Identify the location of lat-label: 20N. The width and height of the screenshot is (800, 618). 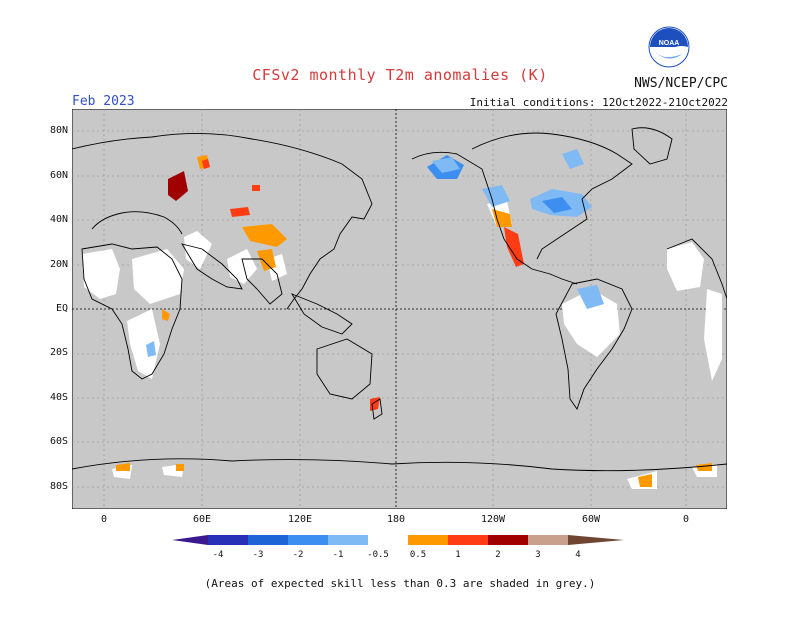
(58, 264).